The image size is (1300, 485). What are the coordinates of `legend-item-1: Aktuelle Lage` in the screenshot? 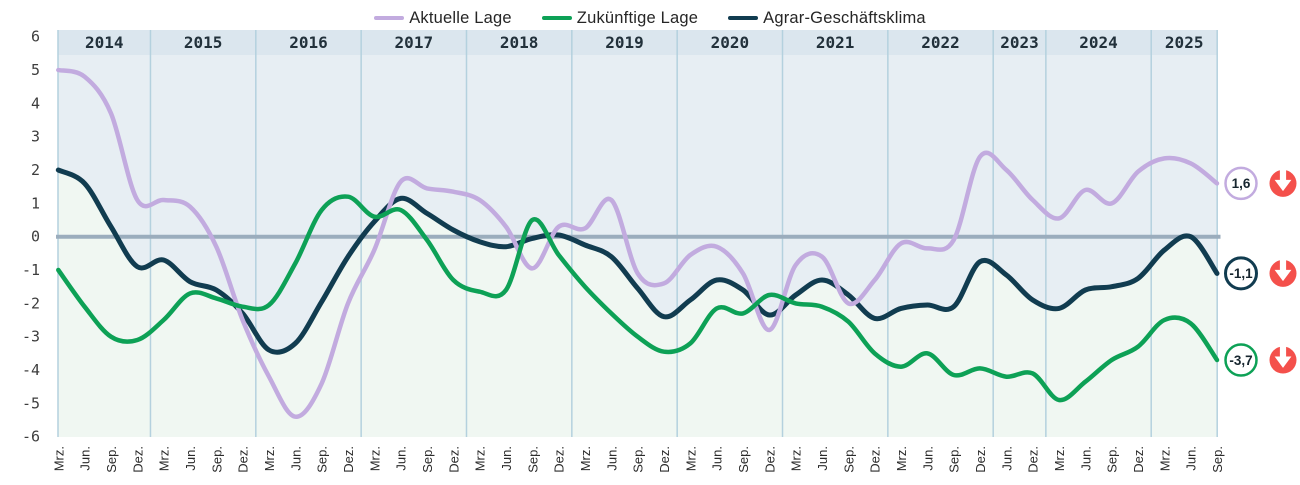 It's located at (443, 18).